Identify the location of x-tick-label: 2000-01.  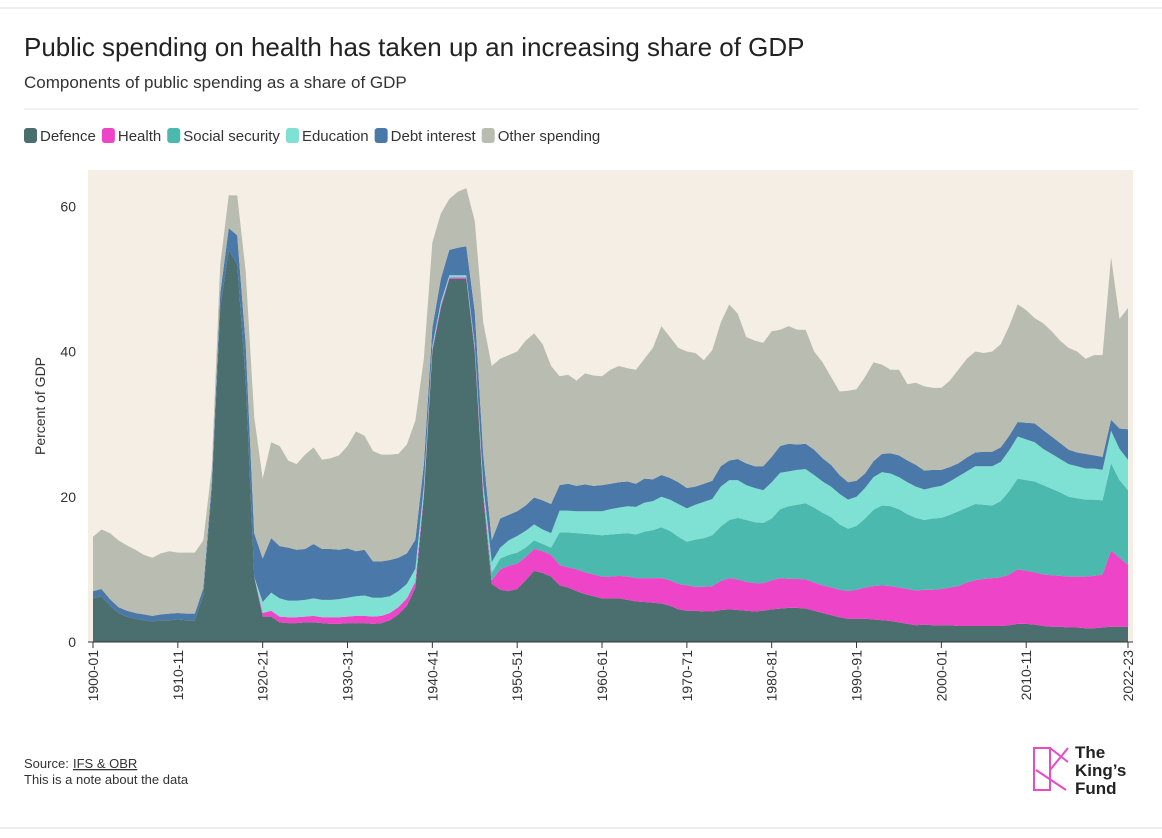
(941, 676).